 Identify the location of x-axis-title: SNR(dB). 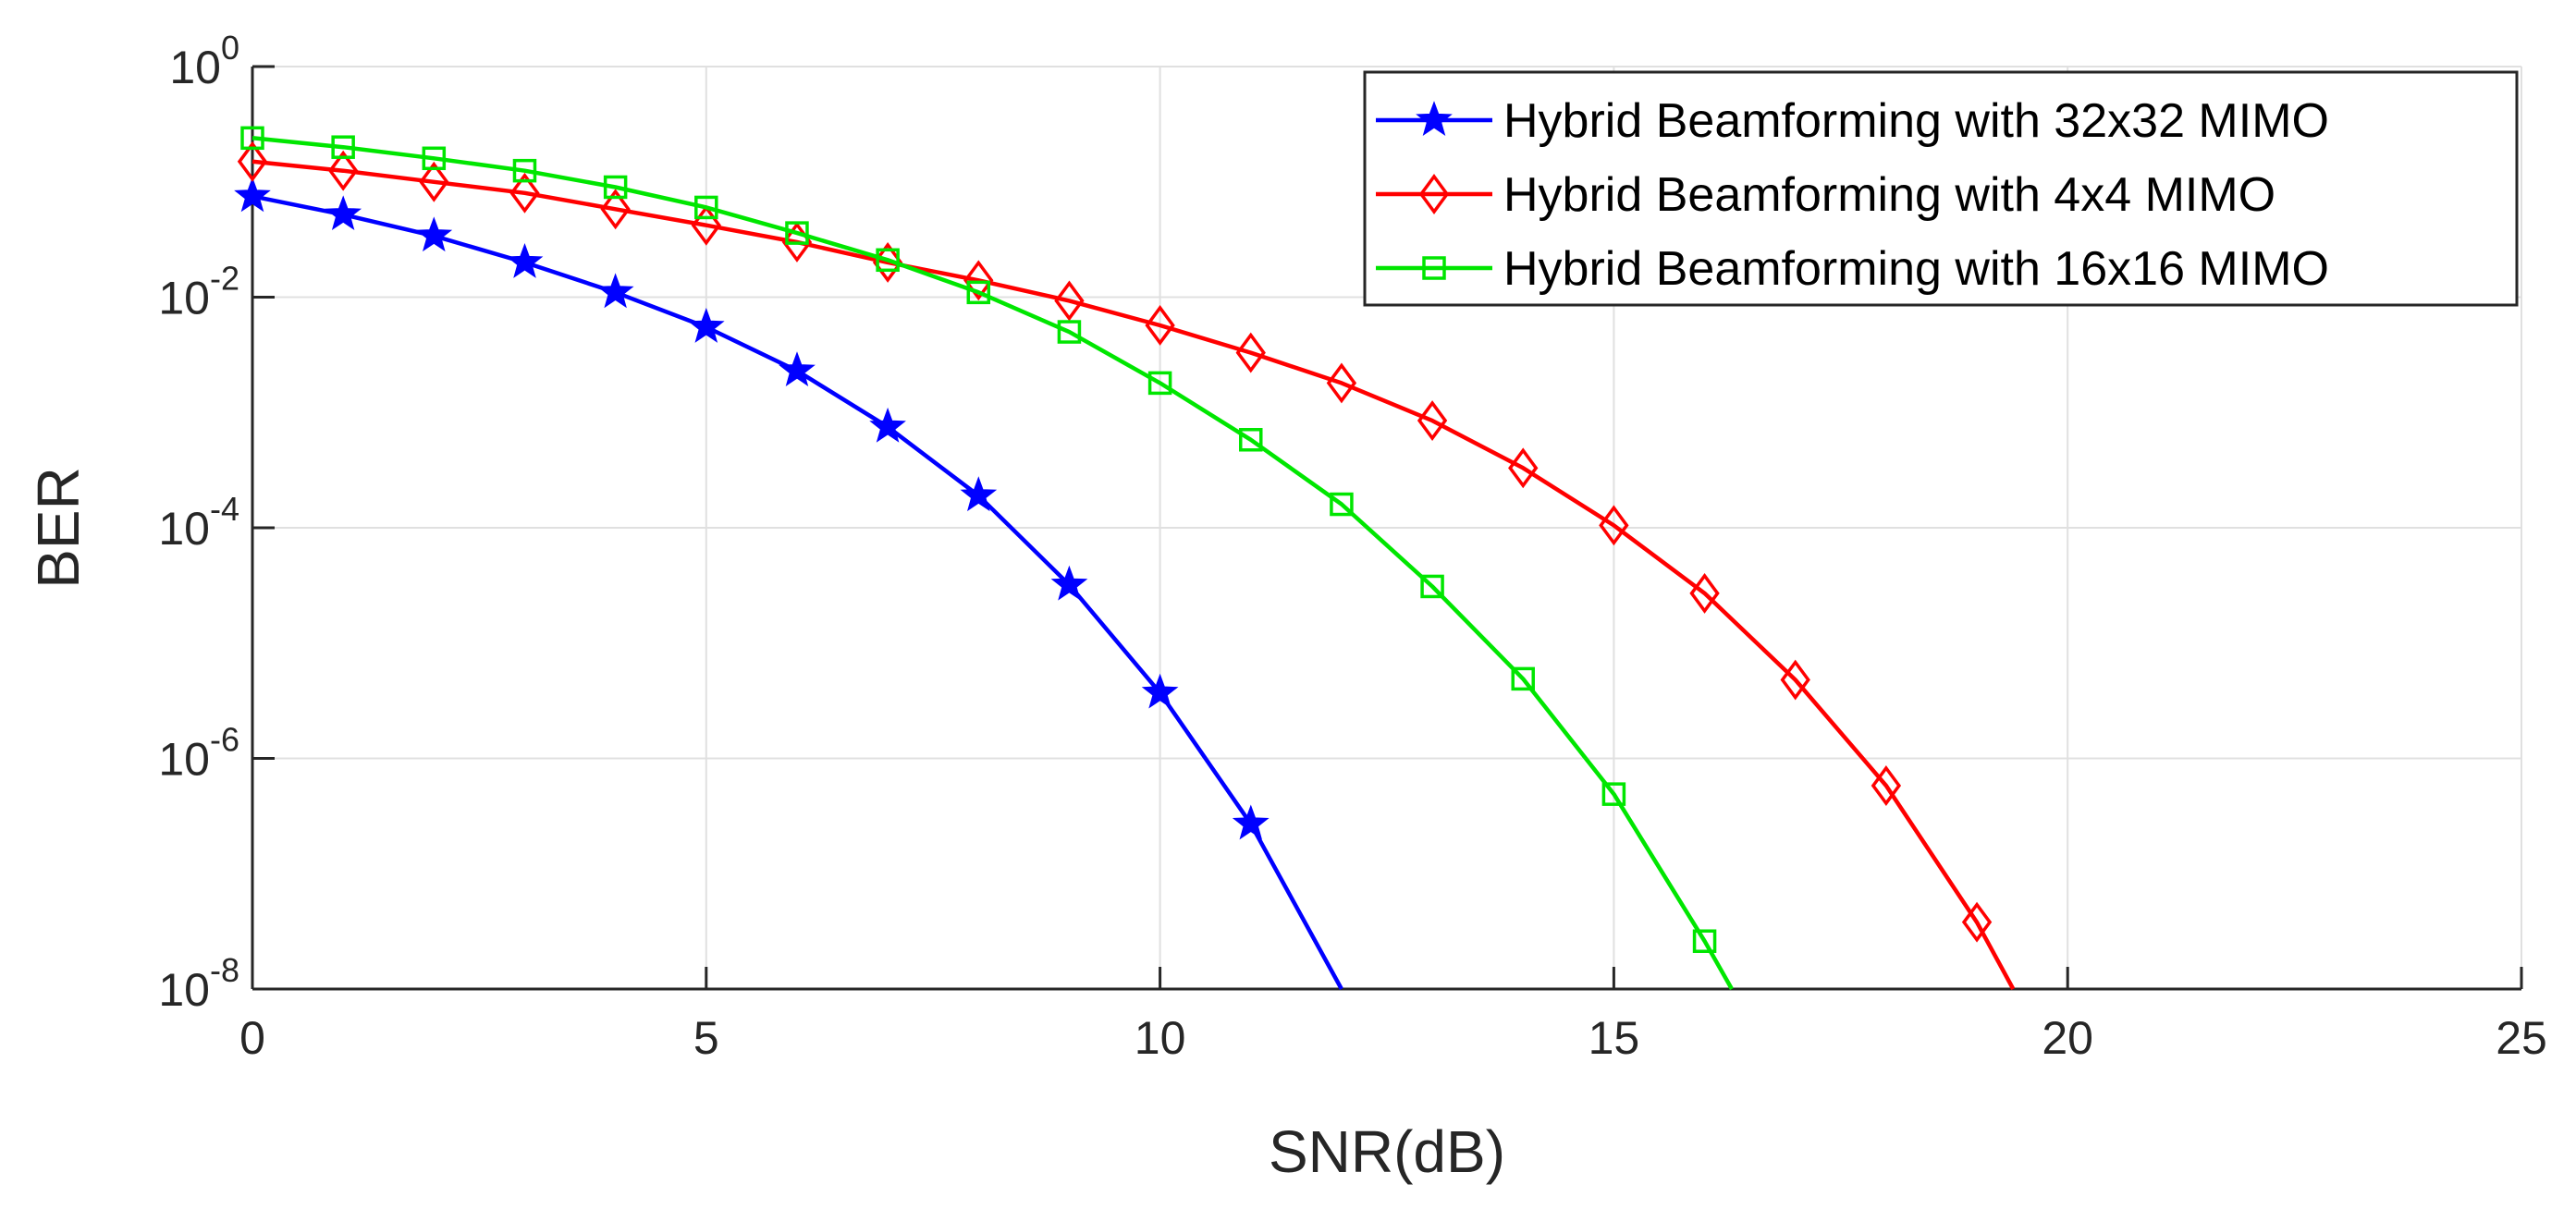
(1387, 1151).